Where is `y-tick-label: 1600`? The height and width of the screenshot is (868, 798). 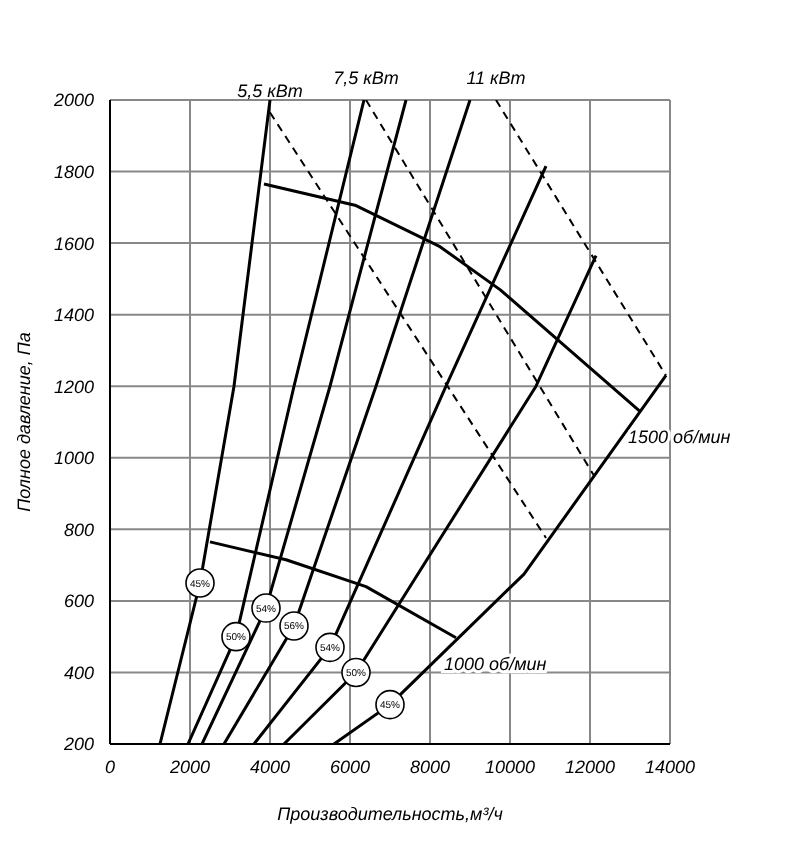
y-tick-label: 1600 is located at coordinates (73, 243).